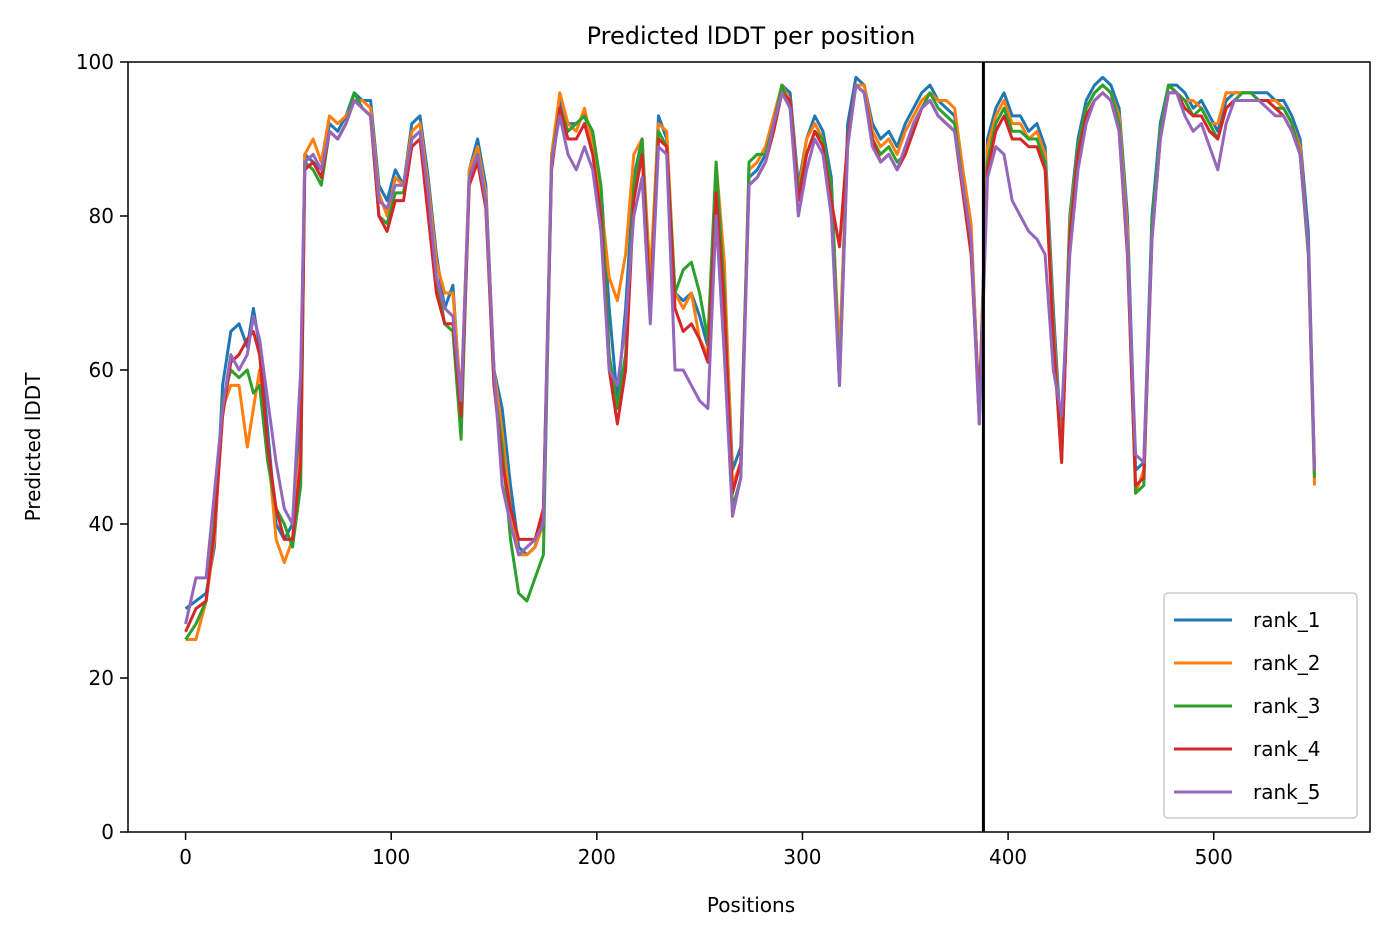  Describe the element at coordinates (1286, 792) in the screenshot. I see `legend-label-rank_5: rank_5` at that location.